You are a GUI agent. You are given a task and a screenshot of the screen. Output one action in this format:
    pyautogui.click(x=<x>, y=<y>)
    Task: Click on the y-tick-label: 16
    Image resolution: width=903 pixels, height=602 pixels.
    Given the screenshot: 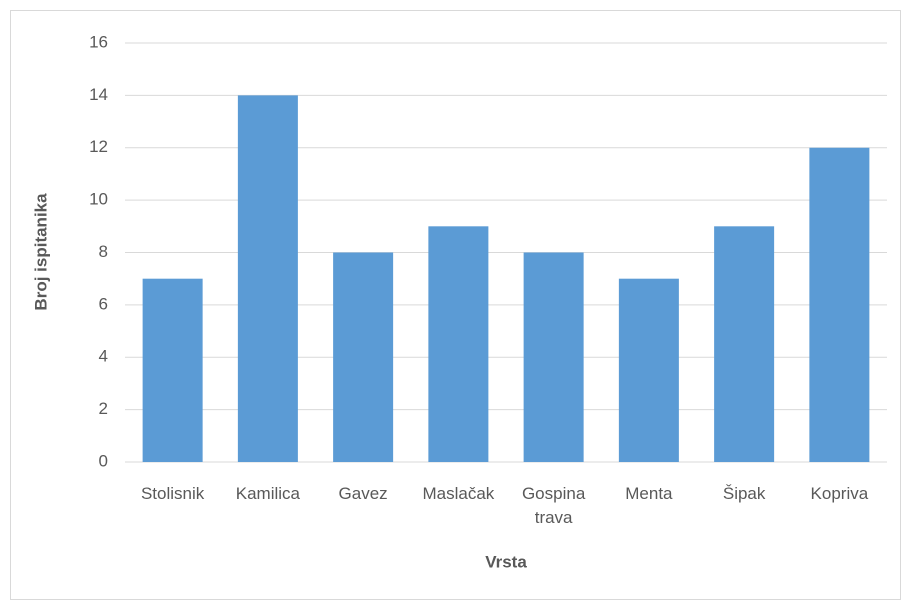 What is the action you would take?
    pyautogui.click(x=98, y=41)
    